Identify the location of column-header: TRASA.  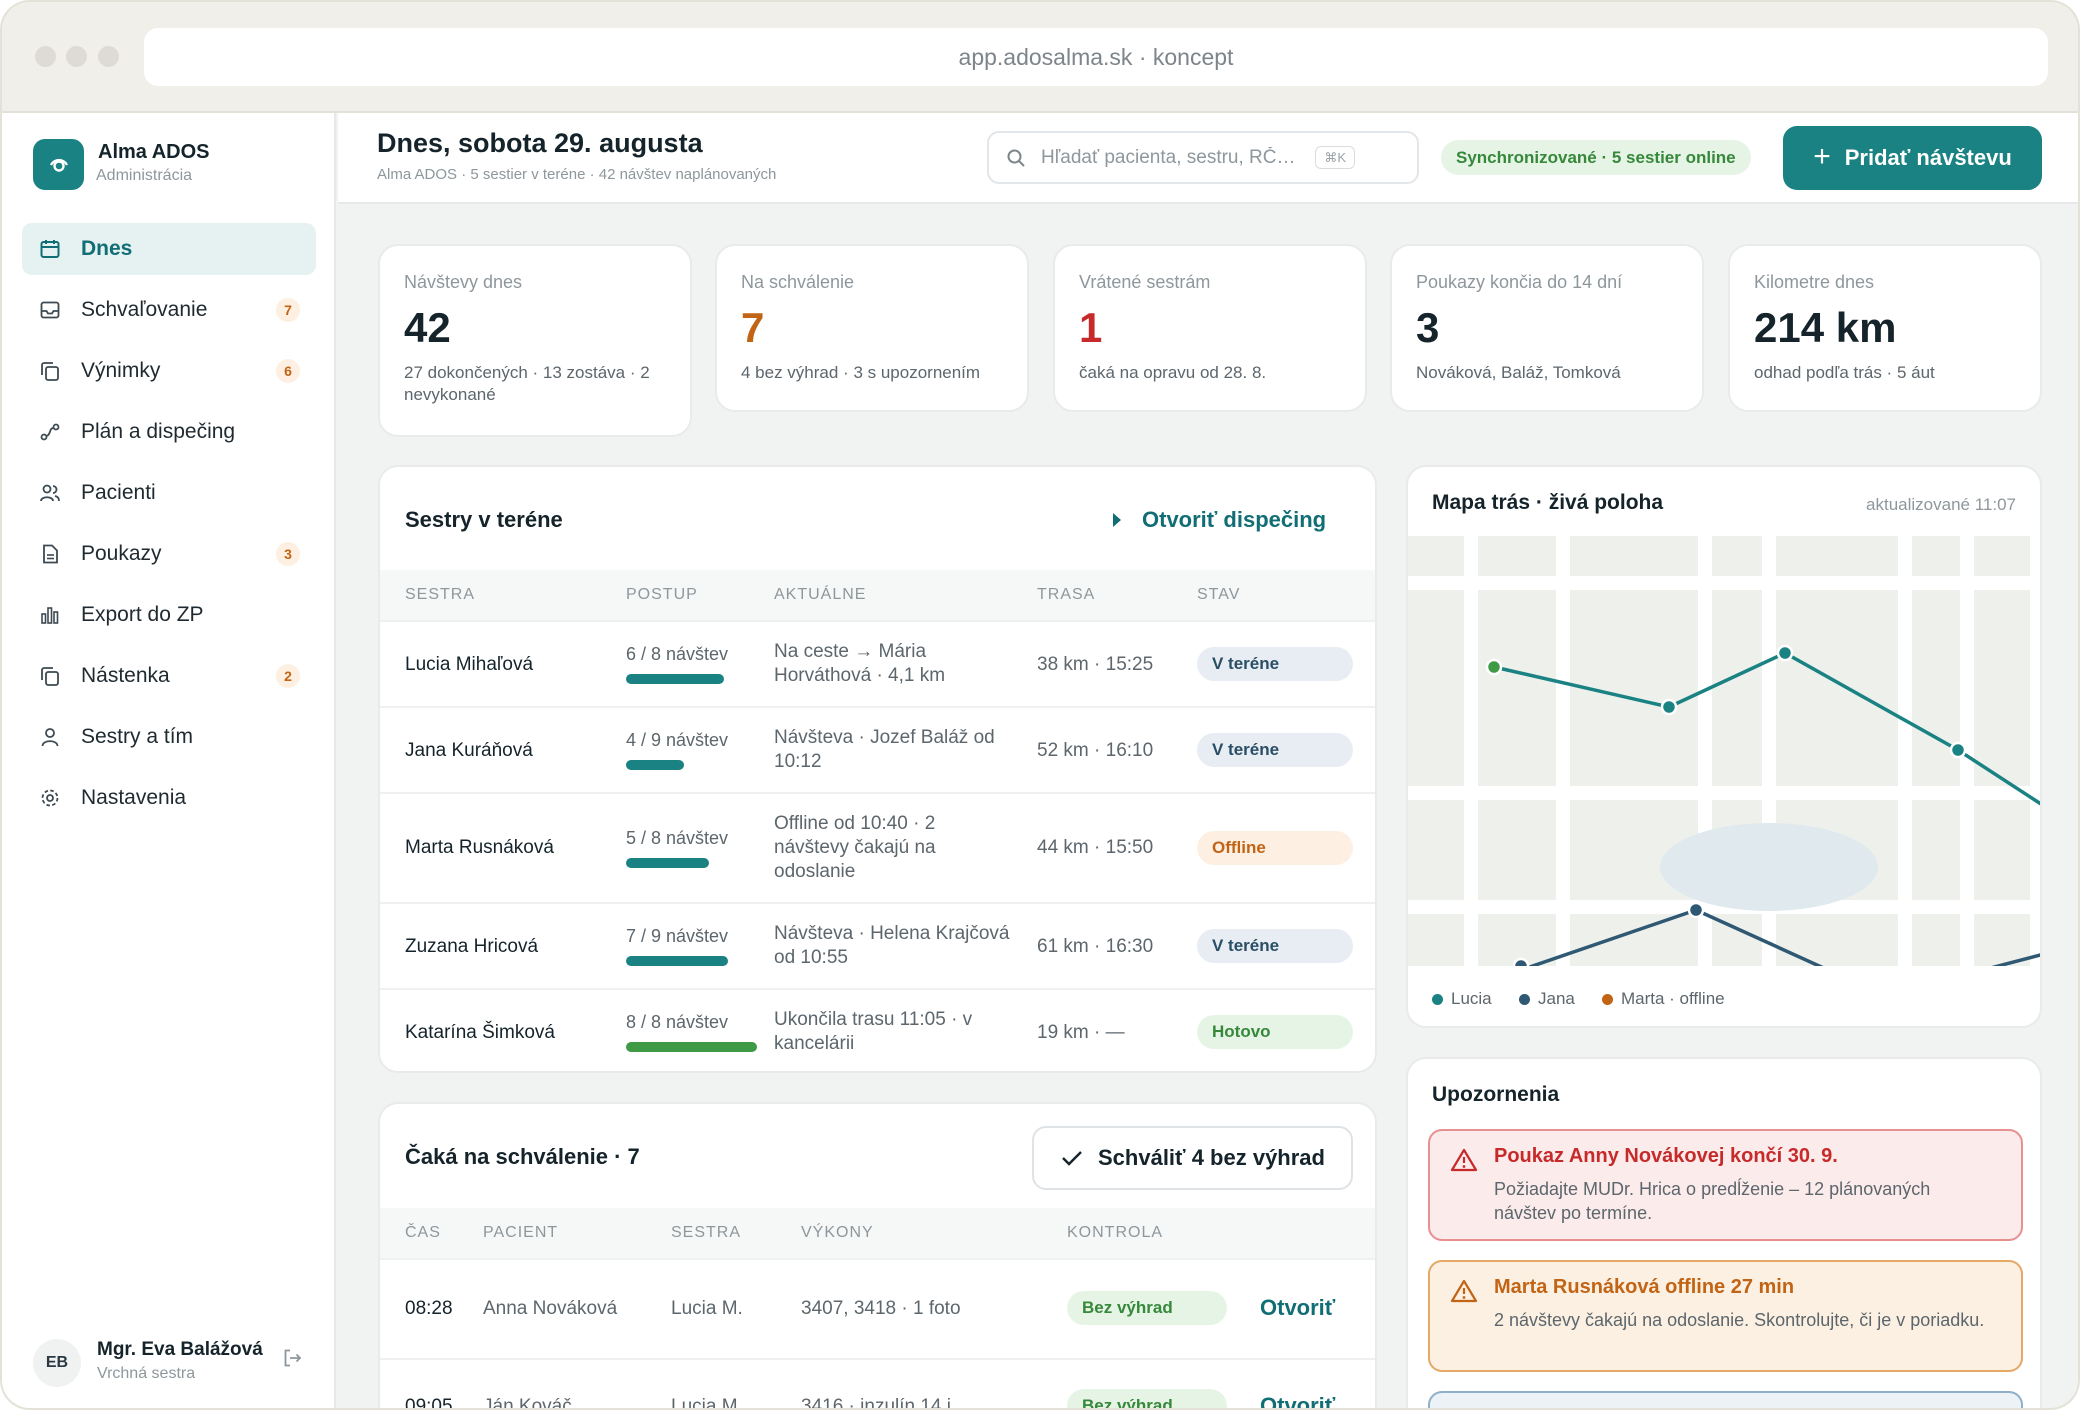
(1066, 594).